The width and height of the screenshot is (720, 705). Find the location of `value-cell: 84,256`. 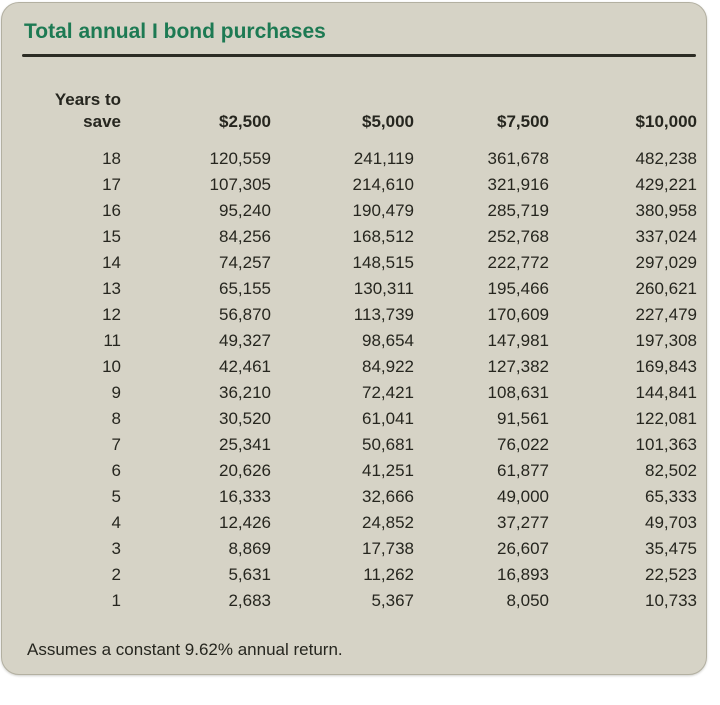

value-cell: 84,256 is located at coordinates (245, 236).